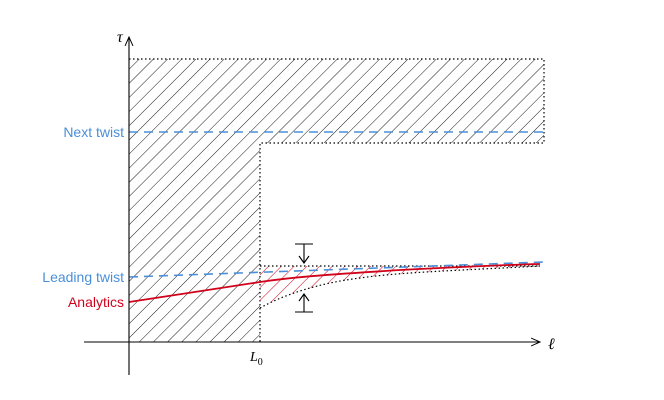 This screenshot has height=400, width=664. What do you see at coordinates (96, 302) in the screenshot?
I see `analytics-label: Analytics` at bounding box center [96, 302].